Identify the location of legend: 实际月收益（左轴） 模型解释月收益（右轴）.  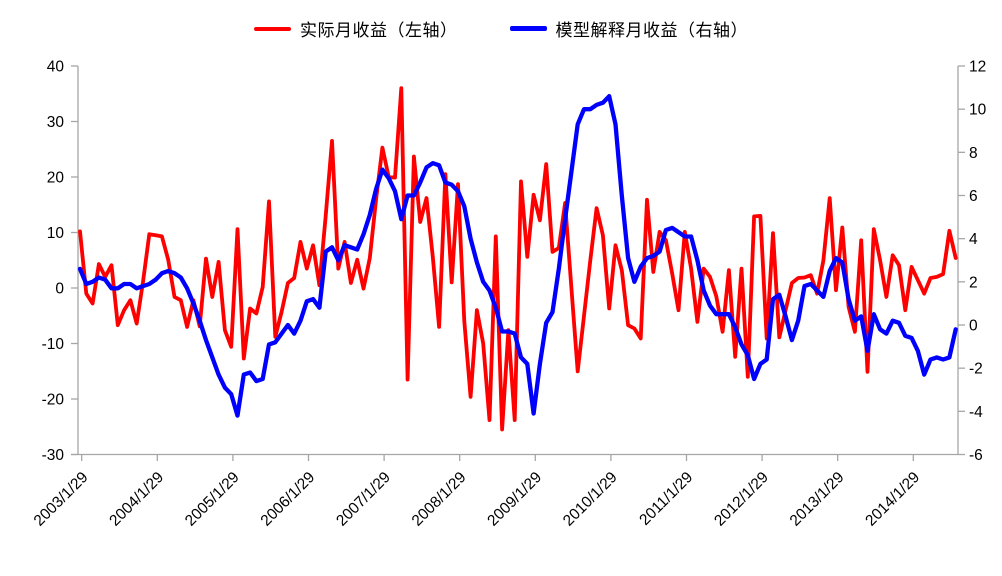
(501, 28).